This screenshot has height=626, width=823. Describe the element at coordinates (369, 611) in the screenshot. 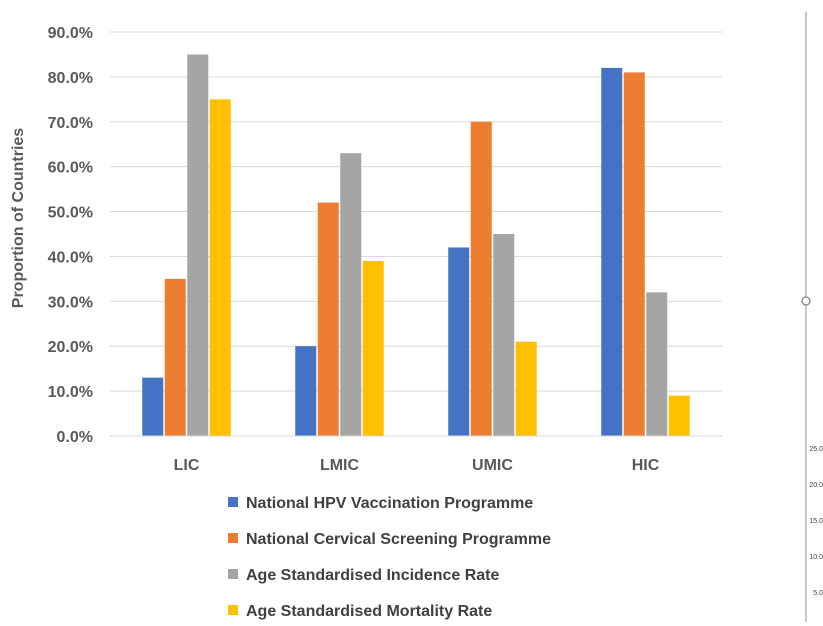

I see `legend-label: Age Standardised Mortality Rate` at that location.